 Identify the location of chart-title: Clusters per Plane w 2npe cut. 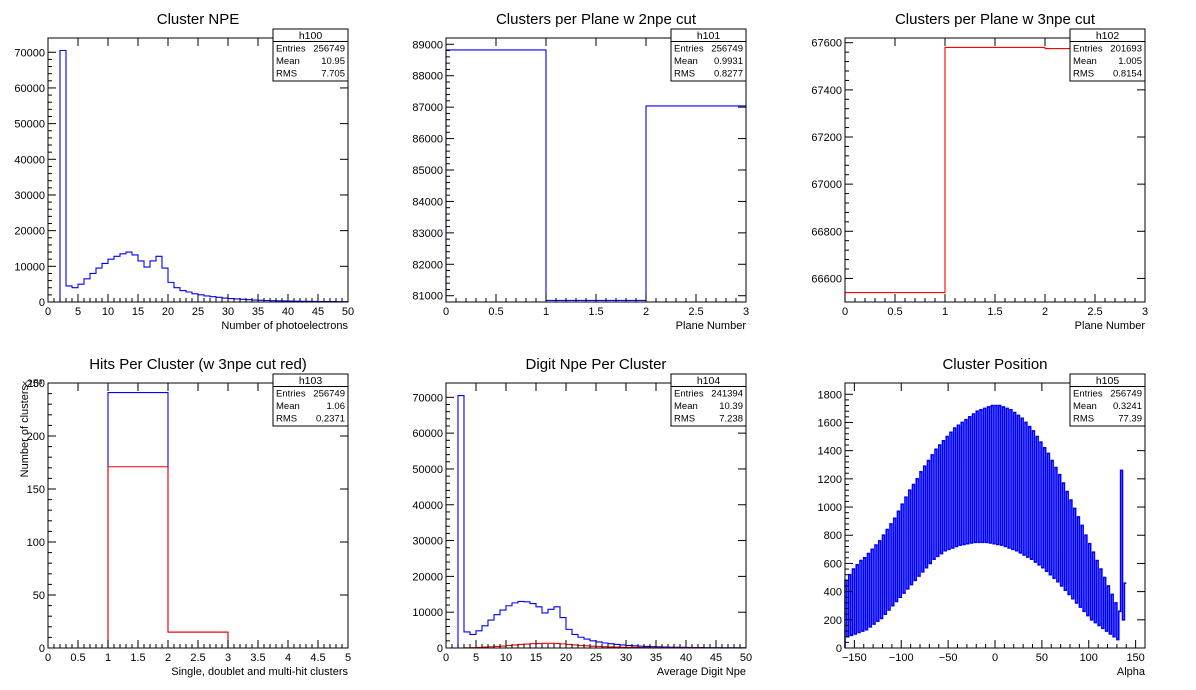
(596, 19).